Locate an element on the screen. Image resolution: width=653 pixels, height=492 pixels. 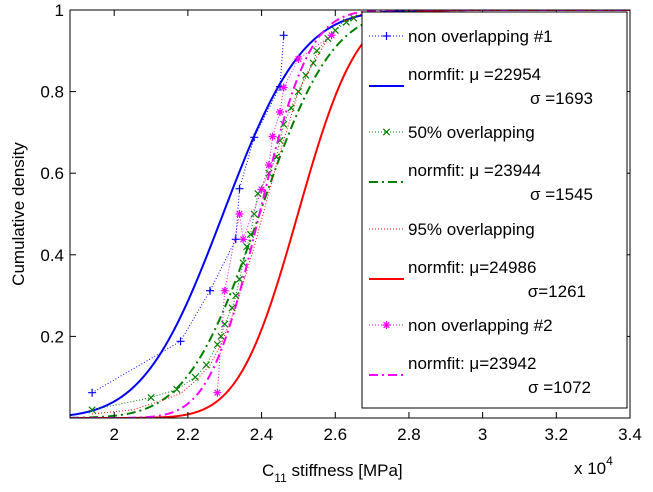
x-multiplier: x 104 is located at coordinates (593, 466).